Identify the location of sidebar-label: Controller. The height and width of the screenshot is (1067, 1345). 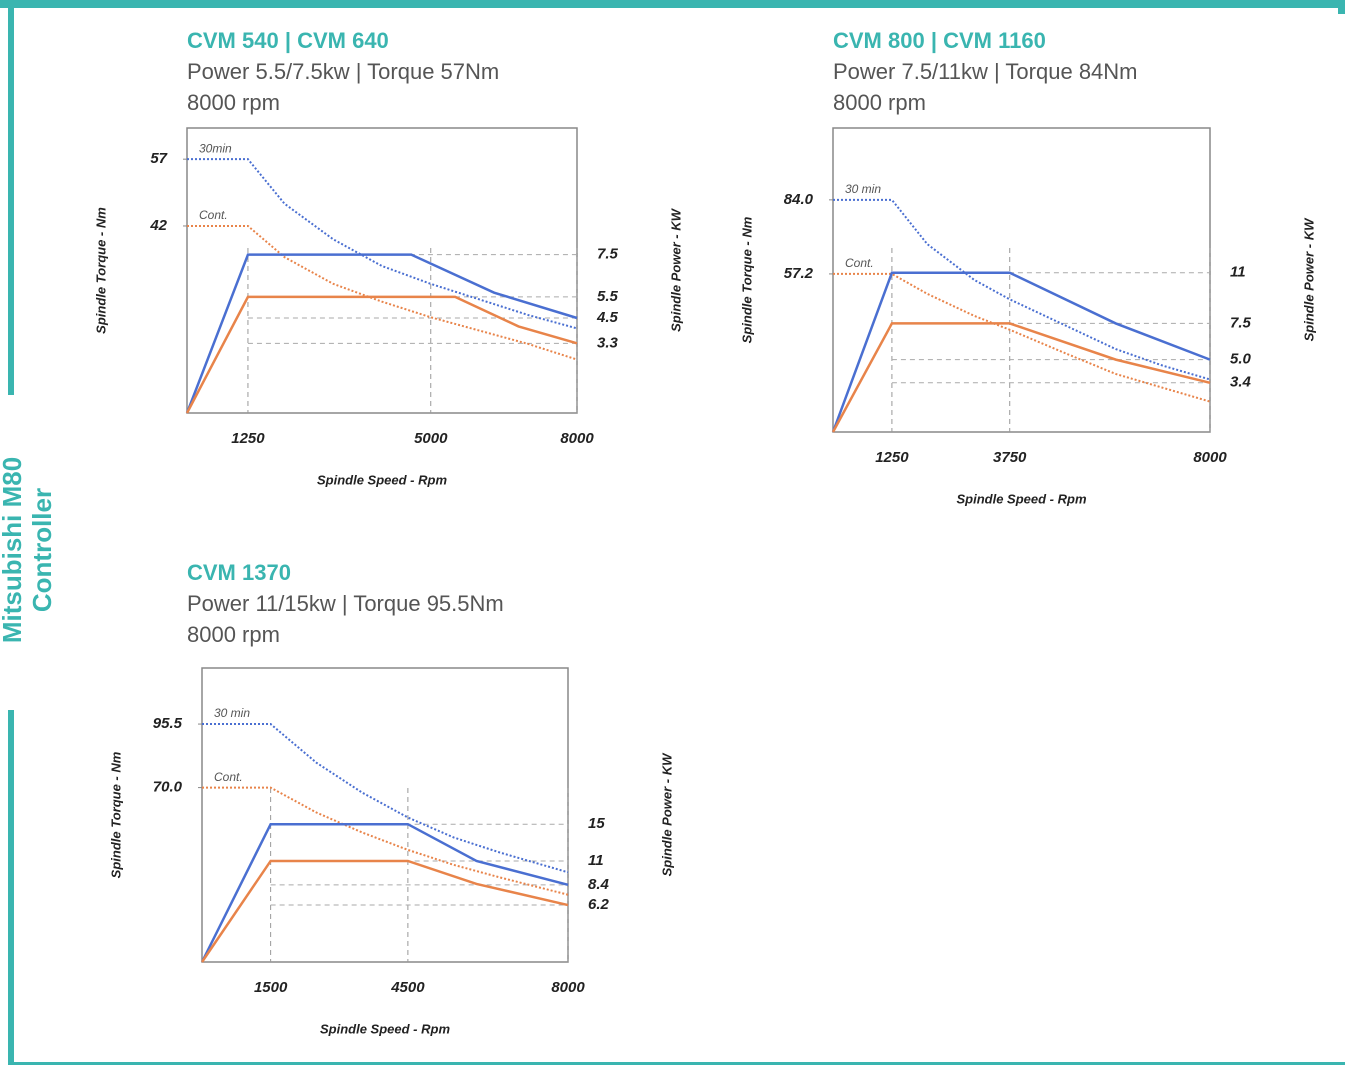
(42, 550).